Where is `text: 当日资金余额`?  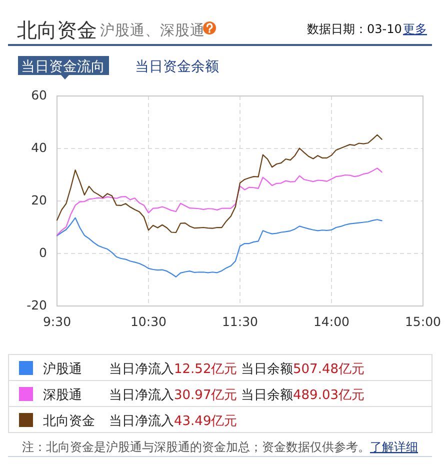 text: 当日资金余额 is located at coordinates (177, 67).